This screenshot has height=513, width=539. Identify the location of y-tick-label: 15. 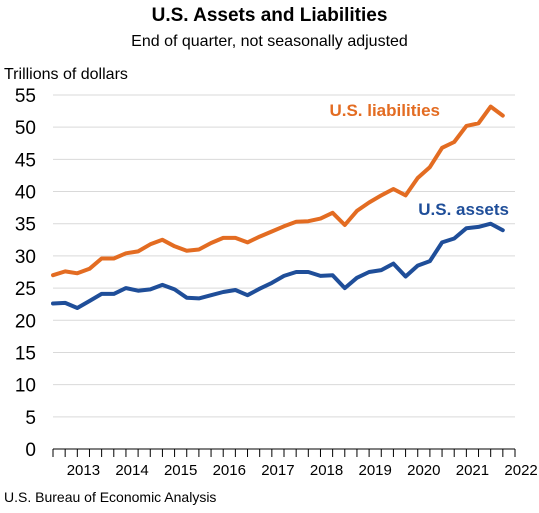
(25, 353).